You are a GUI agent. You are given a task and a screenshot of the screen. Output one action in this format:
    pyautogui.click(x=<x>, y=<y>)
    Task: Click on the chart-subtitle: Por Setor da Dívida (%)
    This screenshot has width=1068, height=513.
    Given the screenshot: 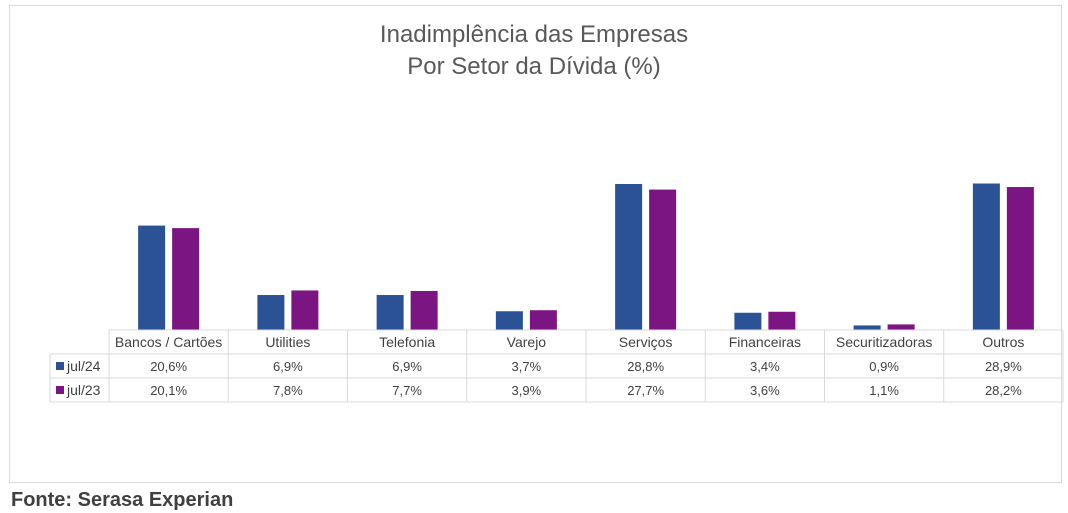 What is the action you would take?
    pyautogui.click(x=534, y=66)
    